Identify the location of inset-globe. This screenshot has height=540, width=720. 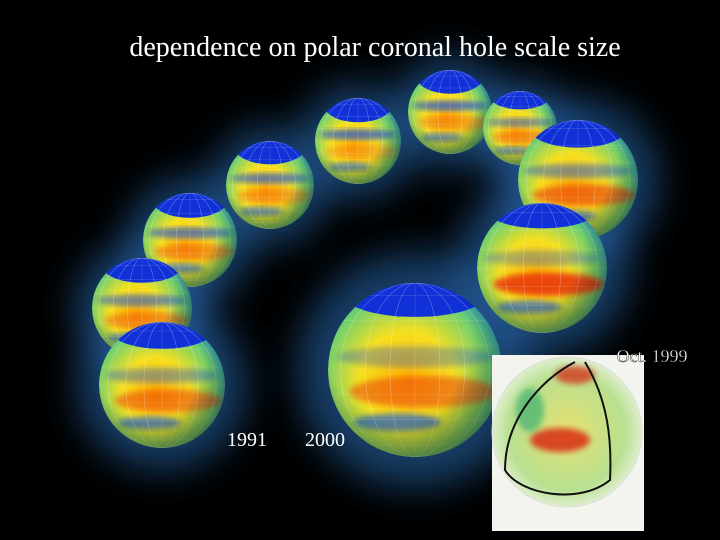
(567, 443).